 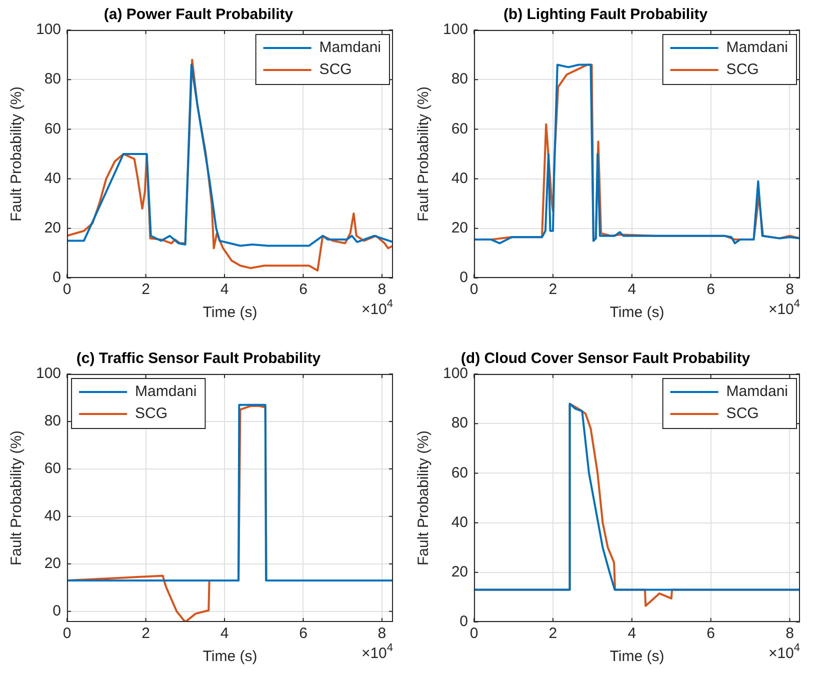 What do you see at coordinates (605, 15) in the screenshot?
I see `chart-title: (b) Lighting Fault Probability` at bounding box center [605, 15].